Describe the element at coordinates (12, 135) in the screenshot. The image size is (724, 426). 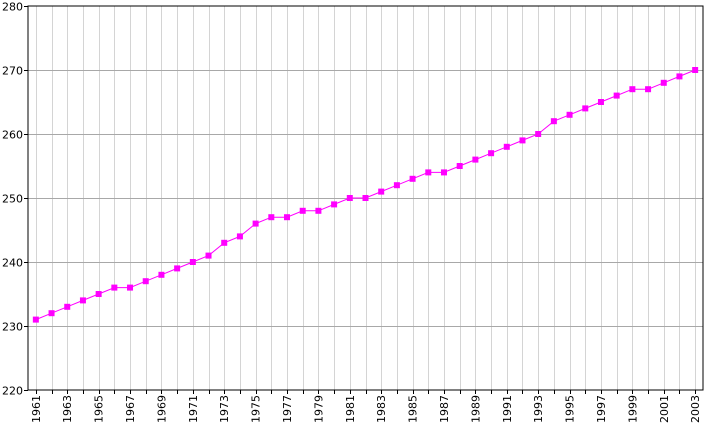
I see `y-tick-label: 260` at that location.